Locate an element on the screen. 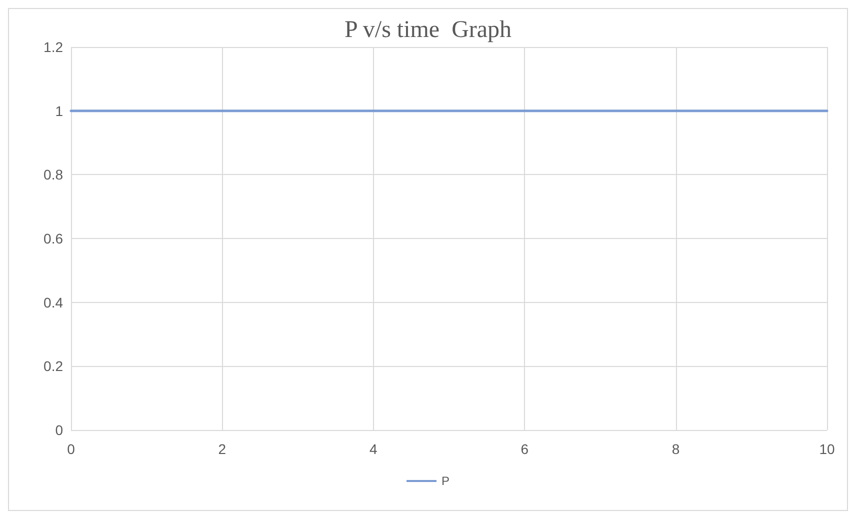  y-tick-label: 0.8 is located at coordinates (54, 174).